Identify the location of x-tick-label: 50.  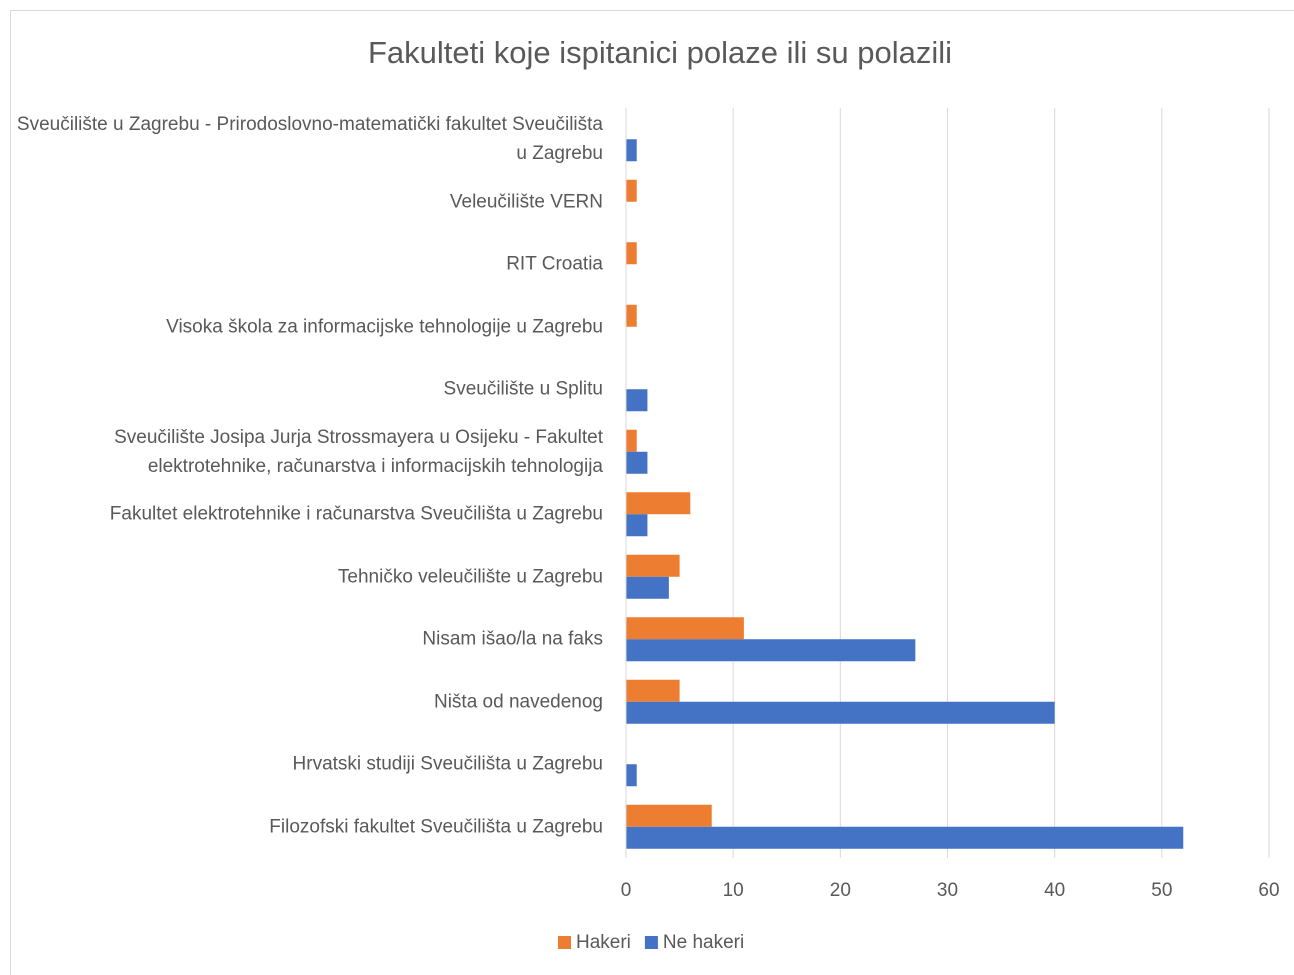
(1161, 890).